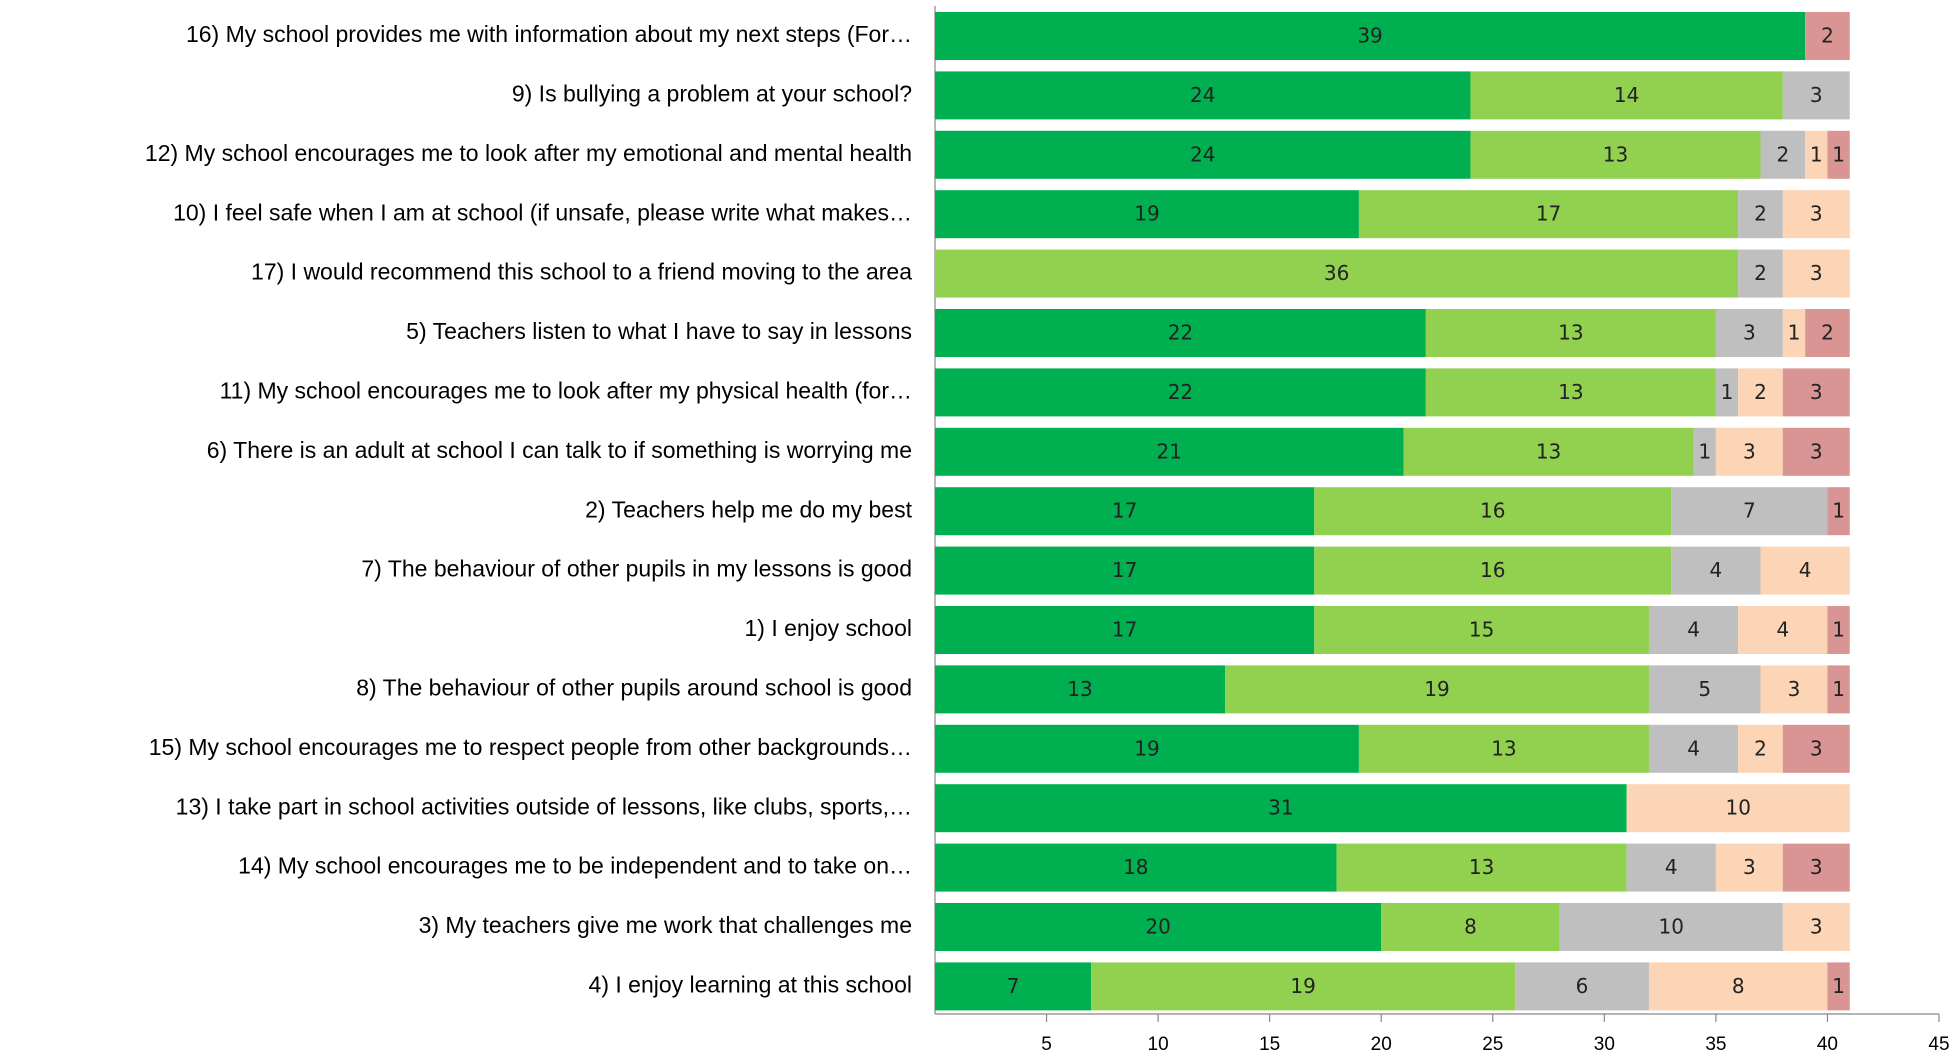 Image resolution: width=1958 pixels, height=1057 pixels. I want to click on category-label: 2) Teachers help me do my best, so click(748, 509).